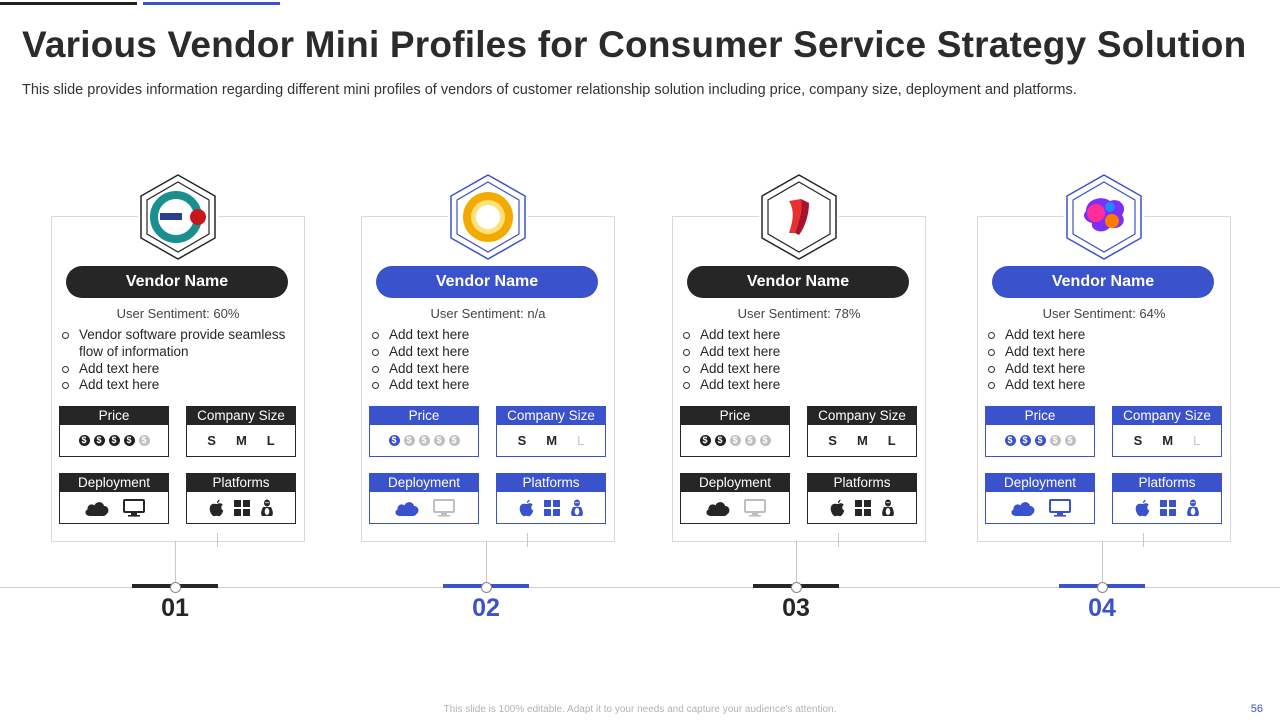 The height and width of the screenshot is (720, 1280). I want to click on deployment-box: Deployment, so click(735, 498).